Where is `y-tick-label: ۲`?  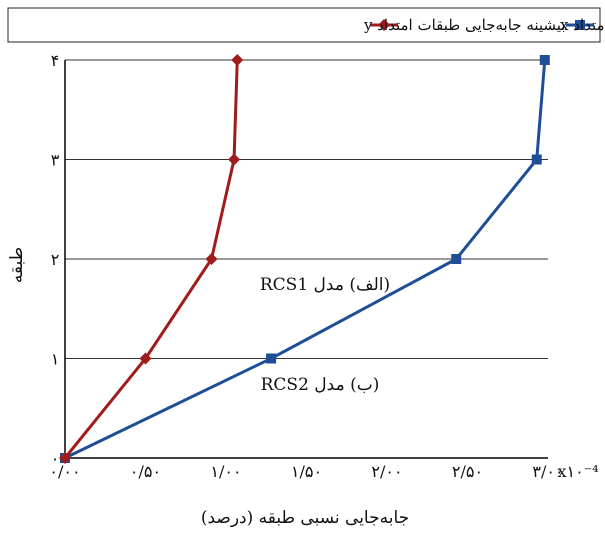 y-tick-label: ۲ is located at coordinates (55, 259).